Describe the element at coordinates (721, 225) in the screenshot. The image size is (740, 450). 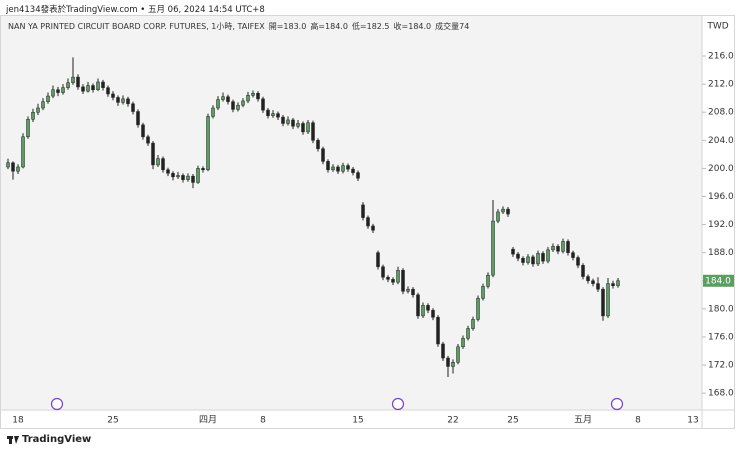
I see `y-tick-label: 192.0` at that location.